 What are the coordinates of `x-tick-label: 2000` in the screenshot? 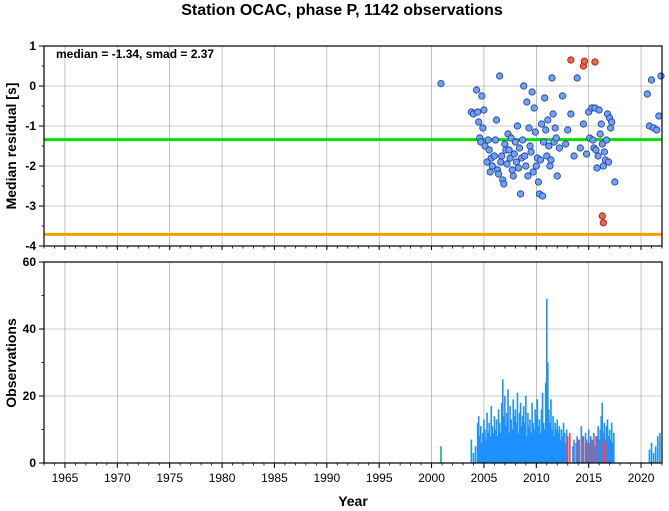 It's located at (431, 478).